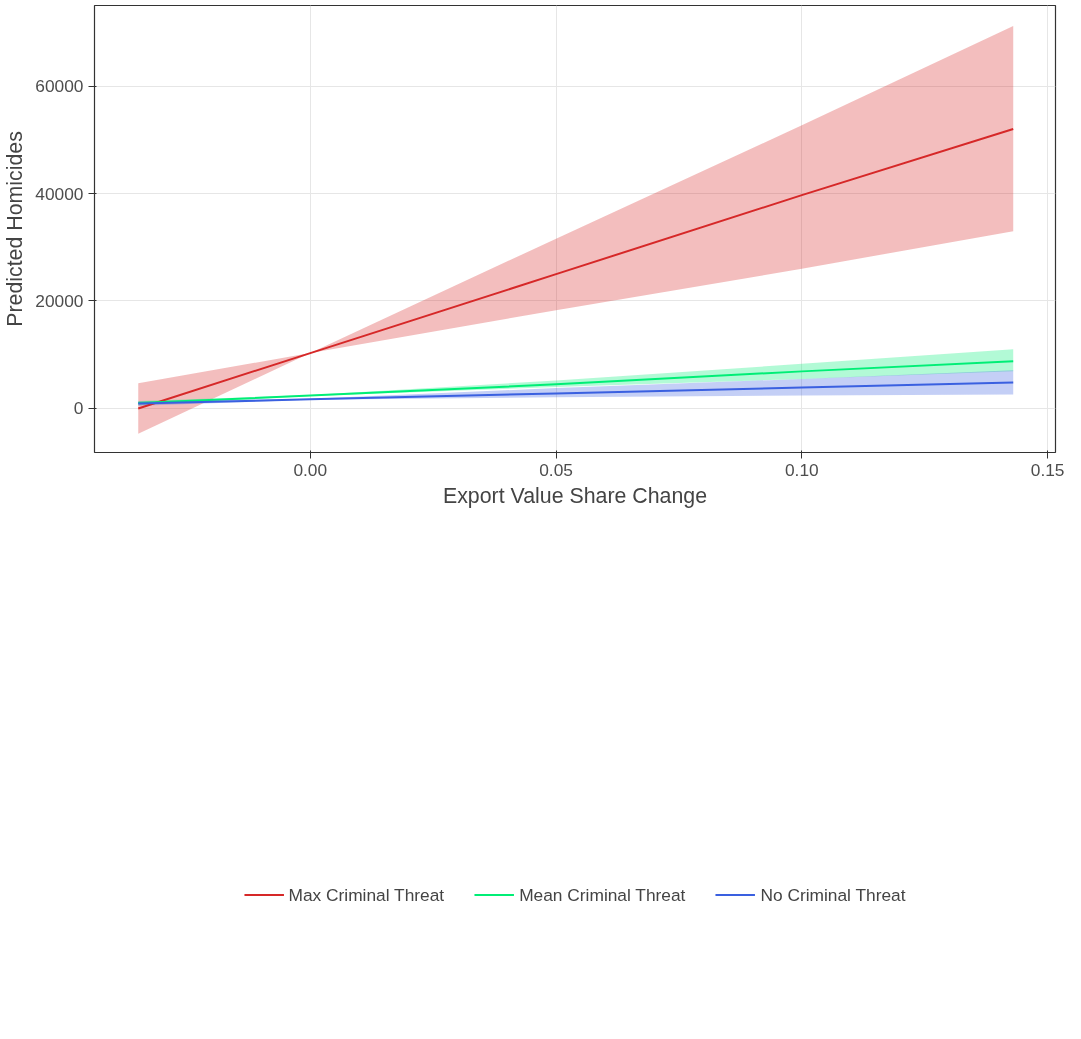  I want to click on y-tick-label: 0, so click(78, 408).